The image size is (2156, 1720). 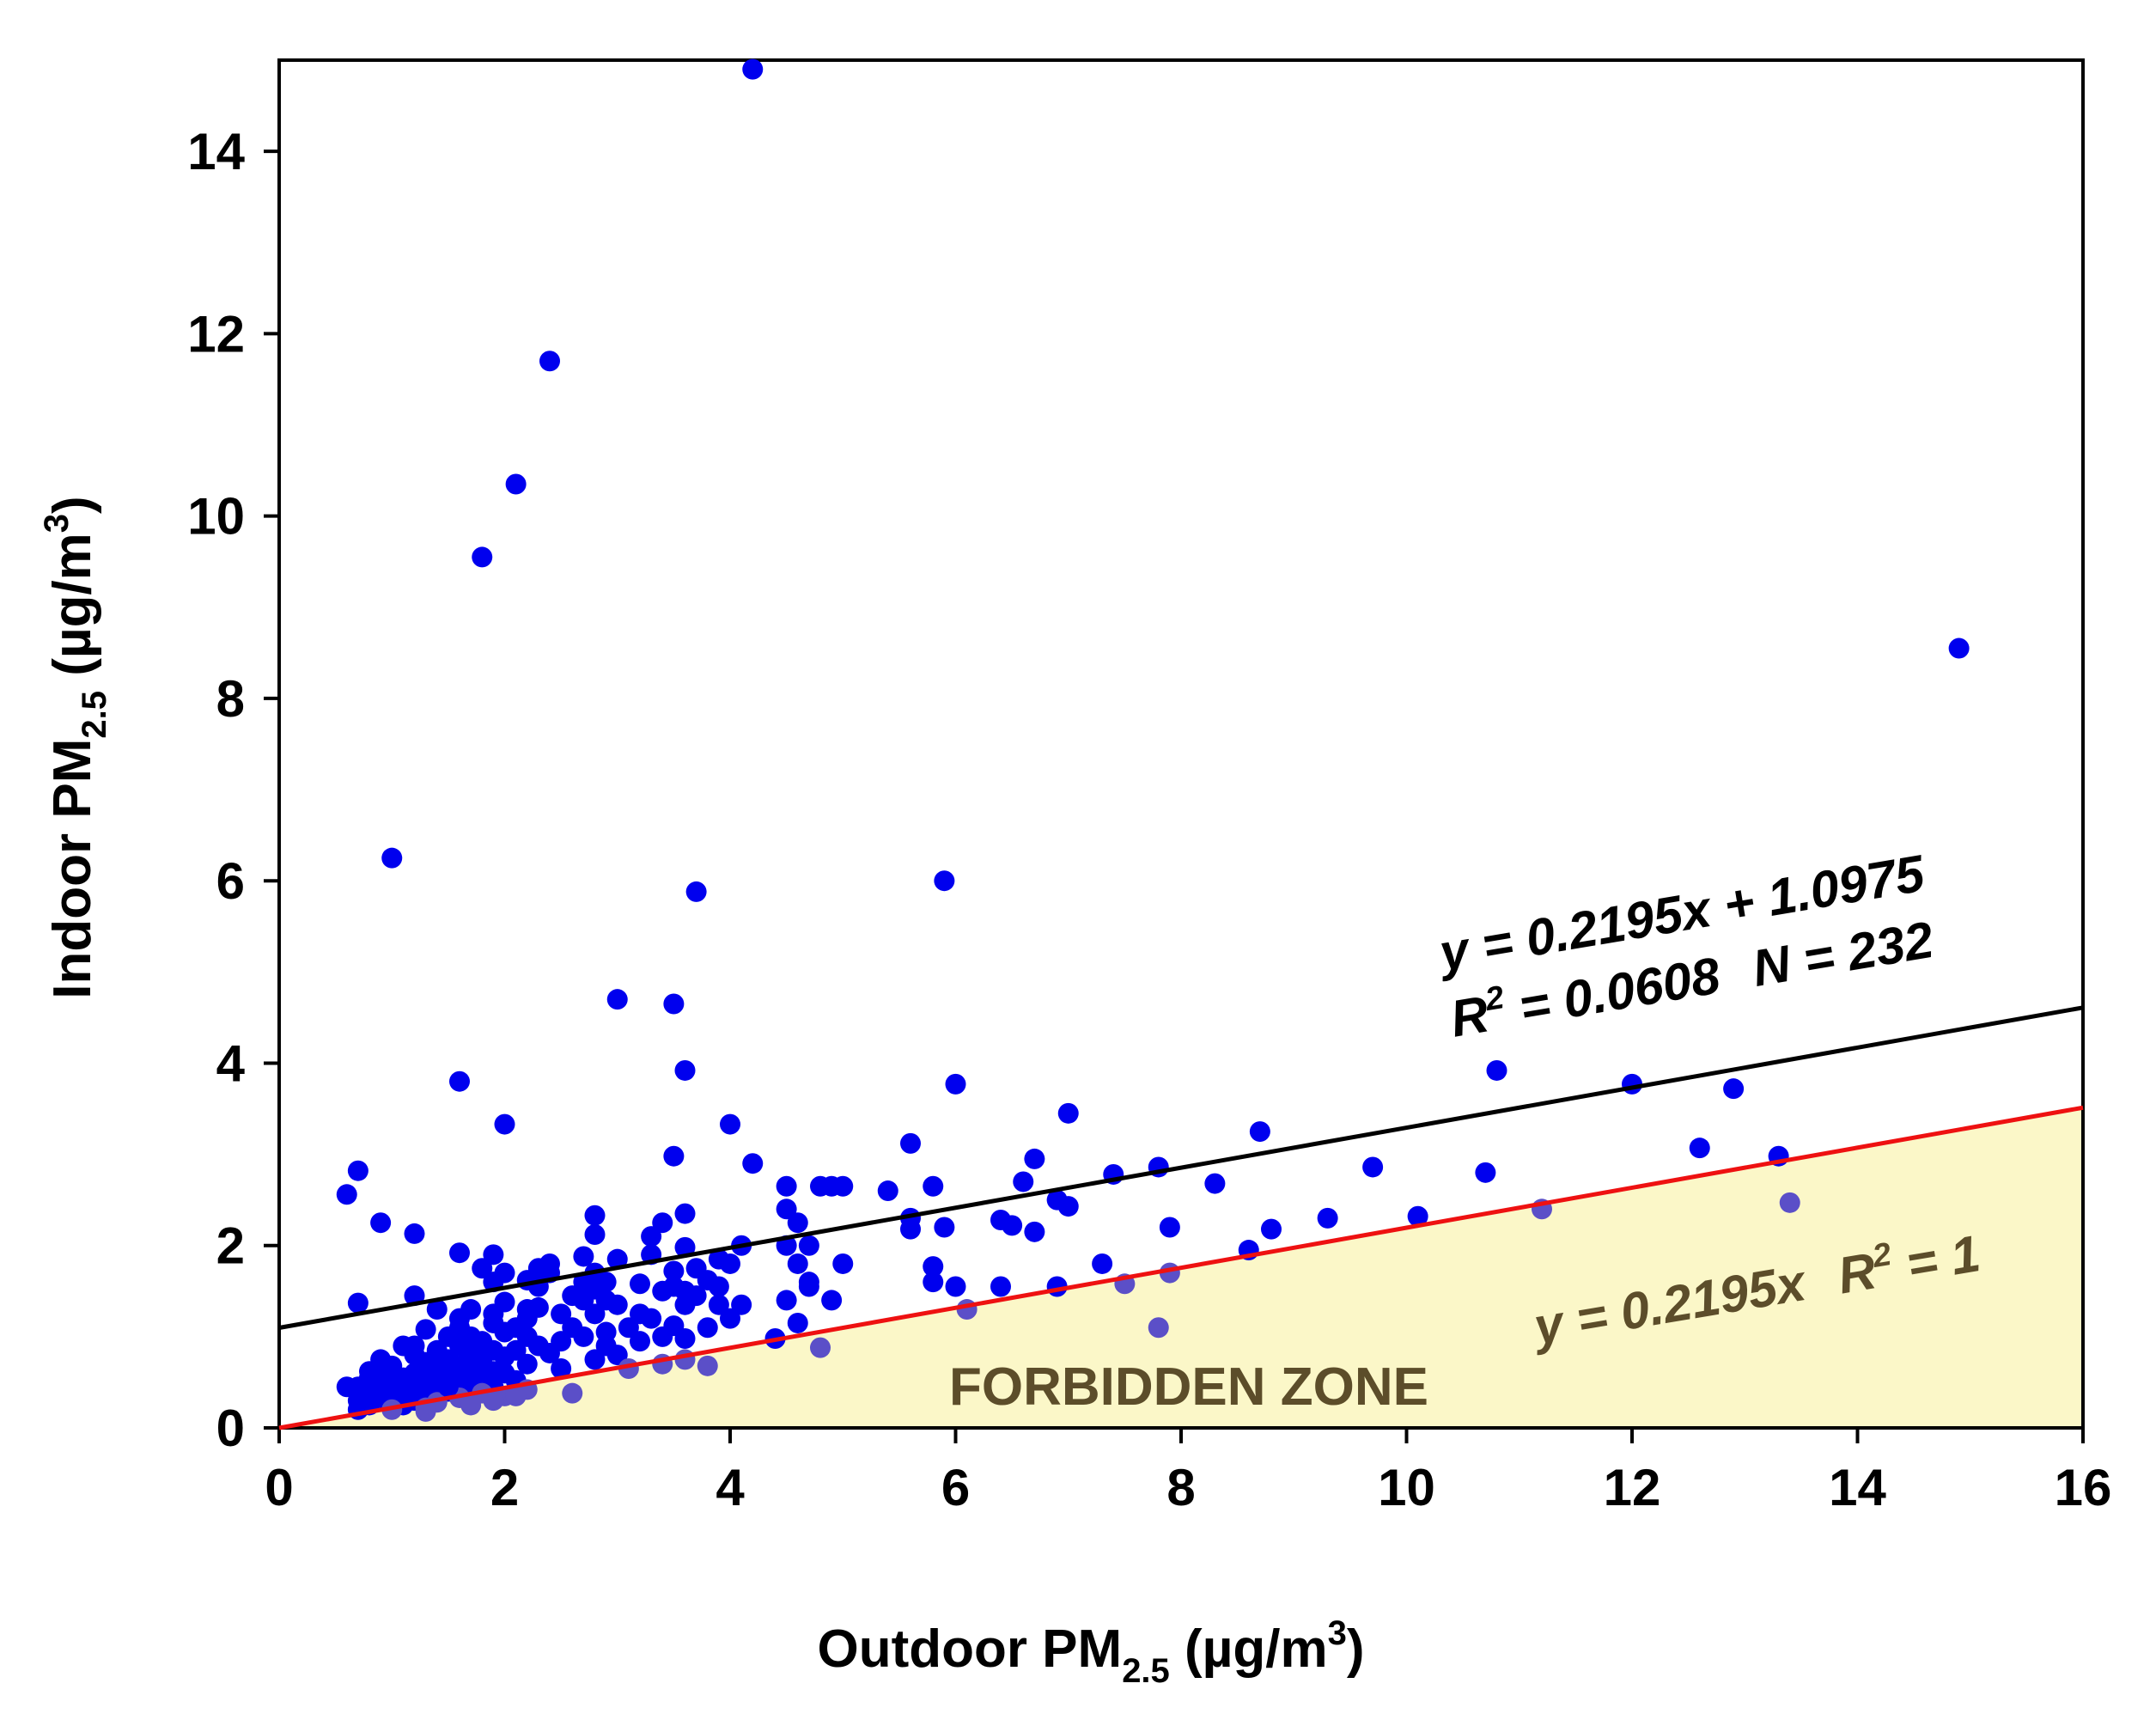 I want to click on y-tick-label: 4, so click(x=231, y=1063).